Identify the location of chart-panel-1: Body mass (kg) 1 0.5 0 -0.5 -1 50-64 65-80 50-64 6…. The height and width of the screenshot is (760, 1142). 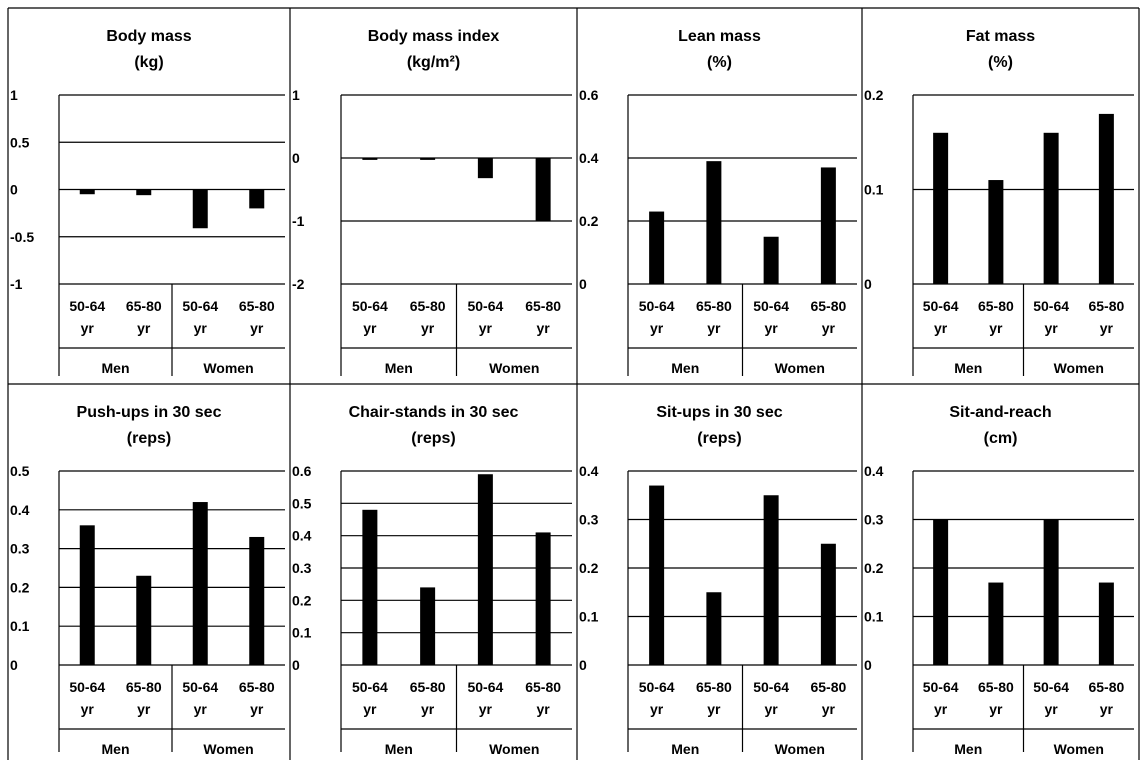
(147, 202).